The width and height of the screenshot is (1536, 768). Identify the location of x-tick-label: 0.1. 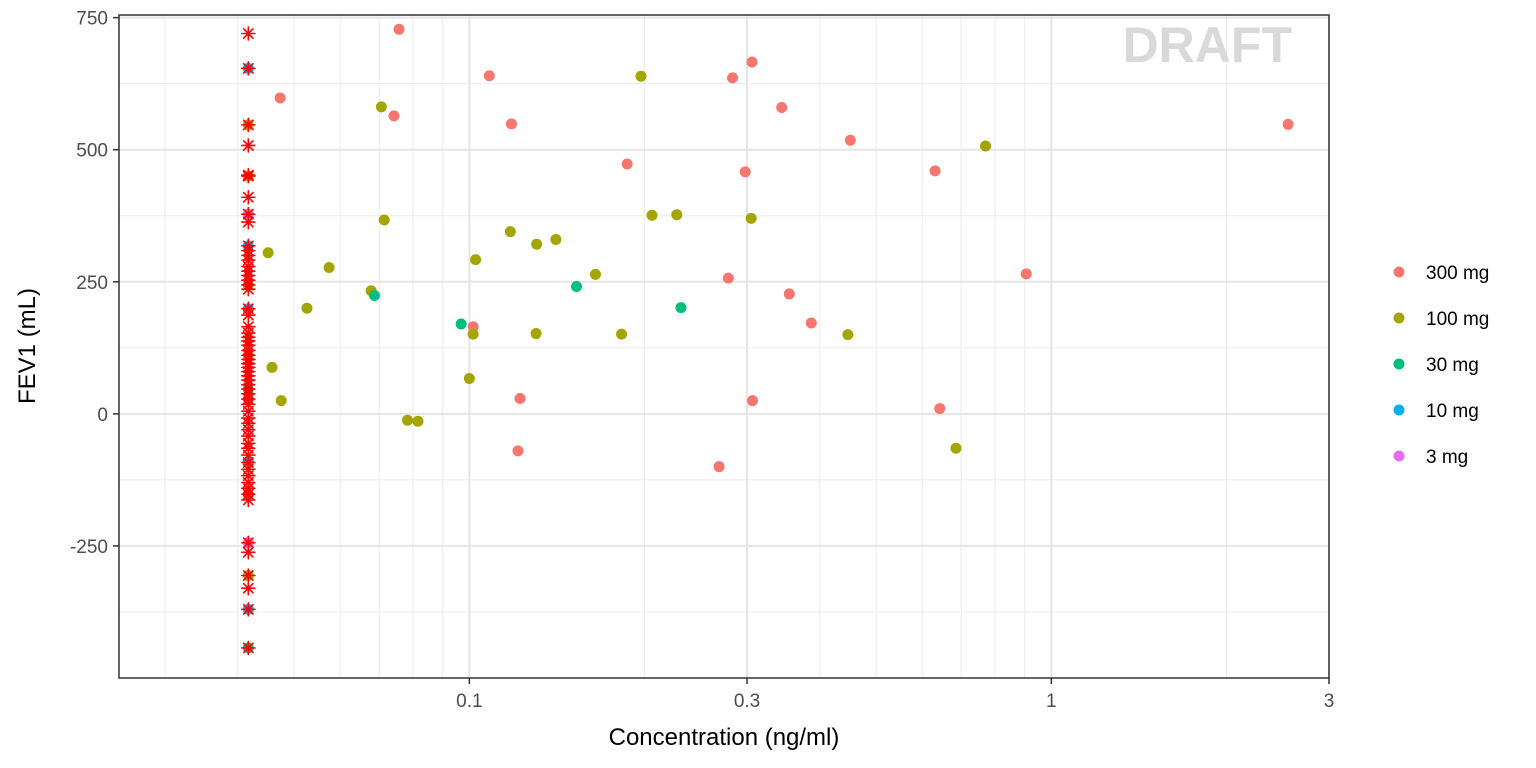
(469, 701).